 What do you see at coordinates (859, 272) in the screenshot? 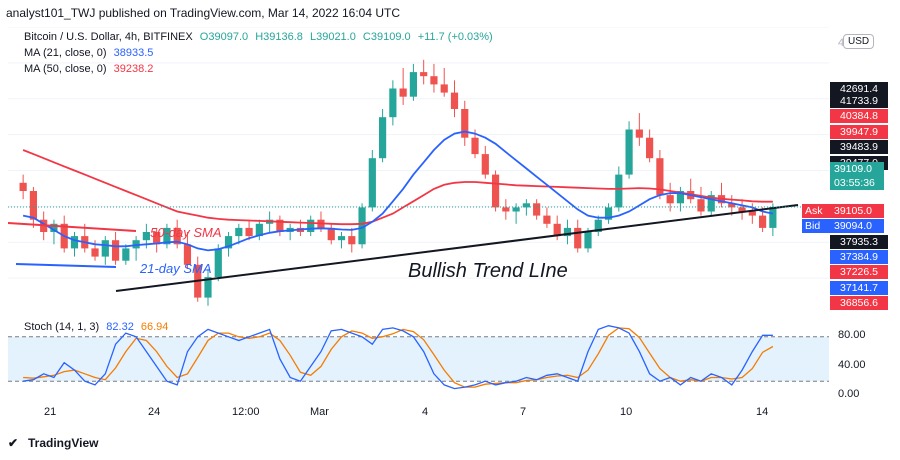
I see `price-axis-label: 37226.5` at bounding box center [859, 272].